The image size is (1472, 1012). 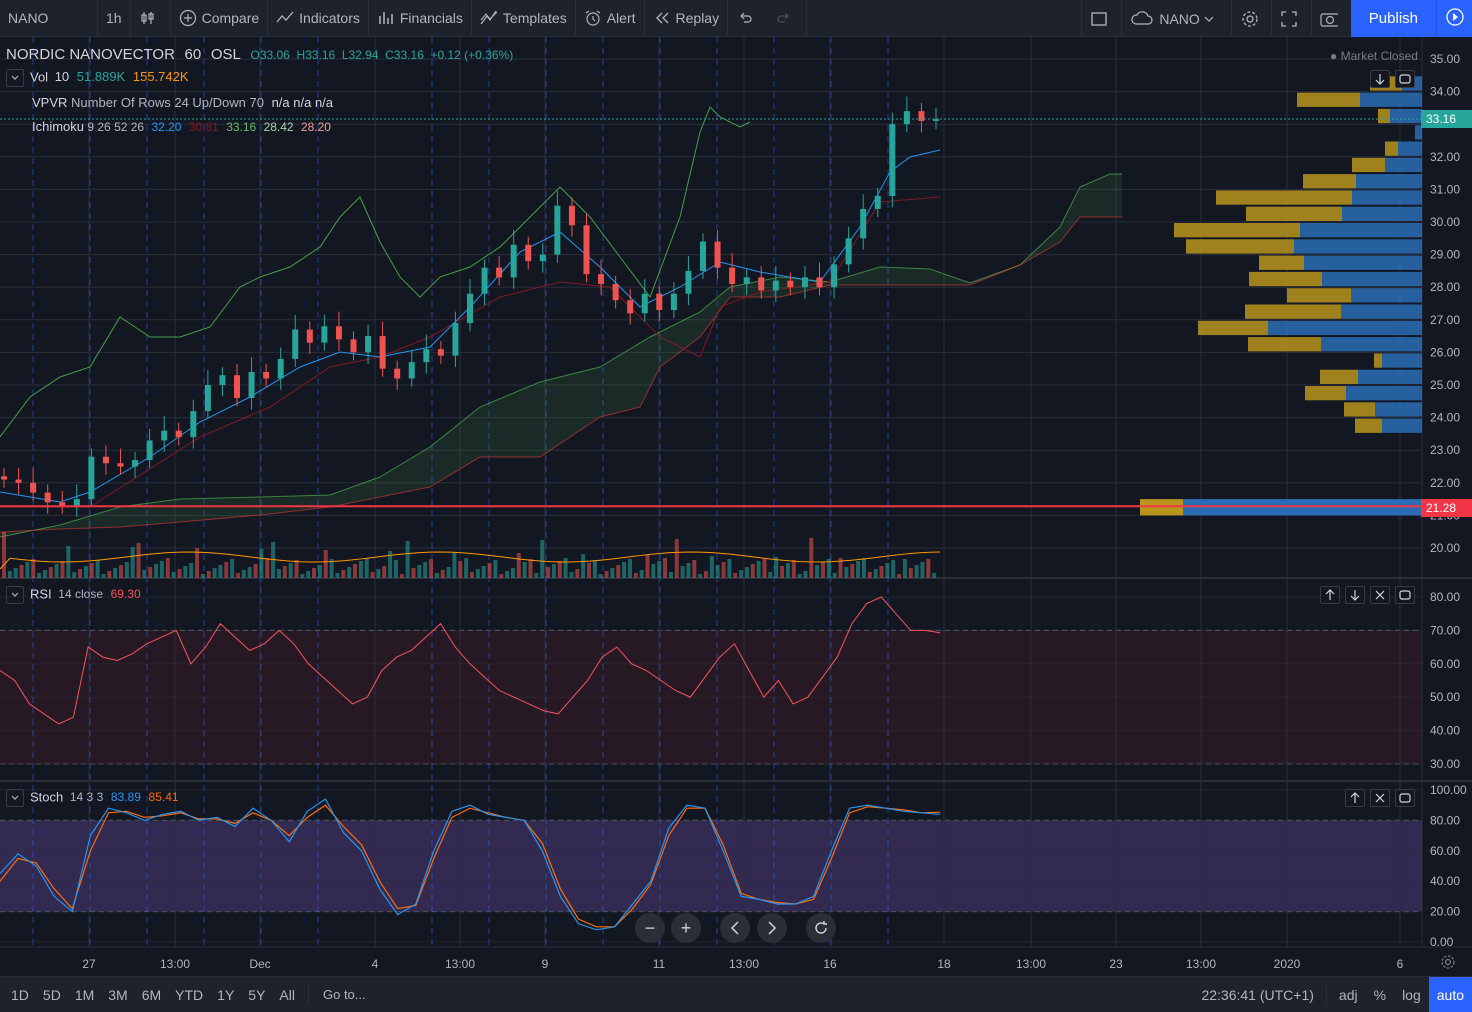 I want to click on log-toggle: log, so click(x=1411, y=994).